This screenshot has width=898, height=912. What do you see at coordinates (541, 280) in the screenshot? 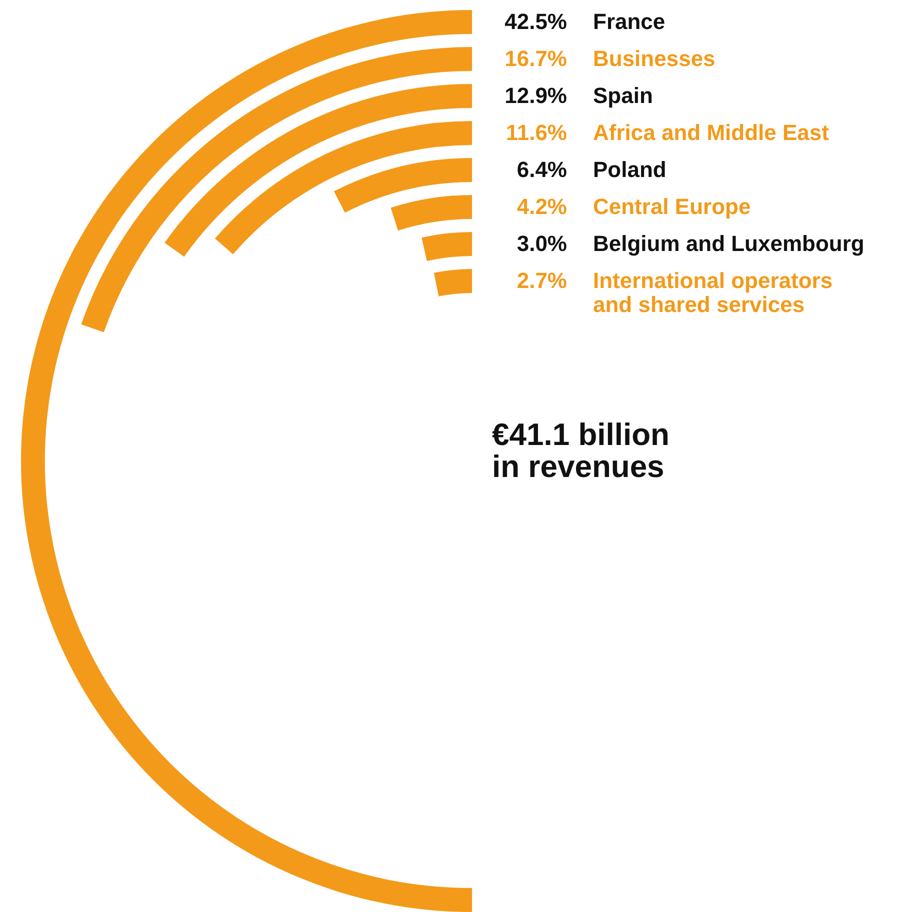
I see `data-label: 2.7%` at bounding box center [541, 280].